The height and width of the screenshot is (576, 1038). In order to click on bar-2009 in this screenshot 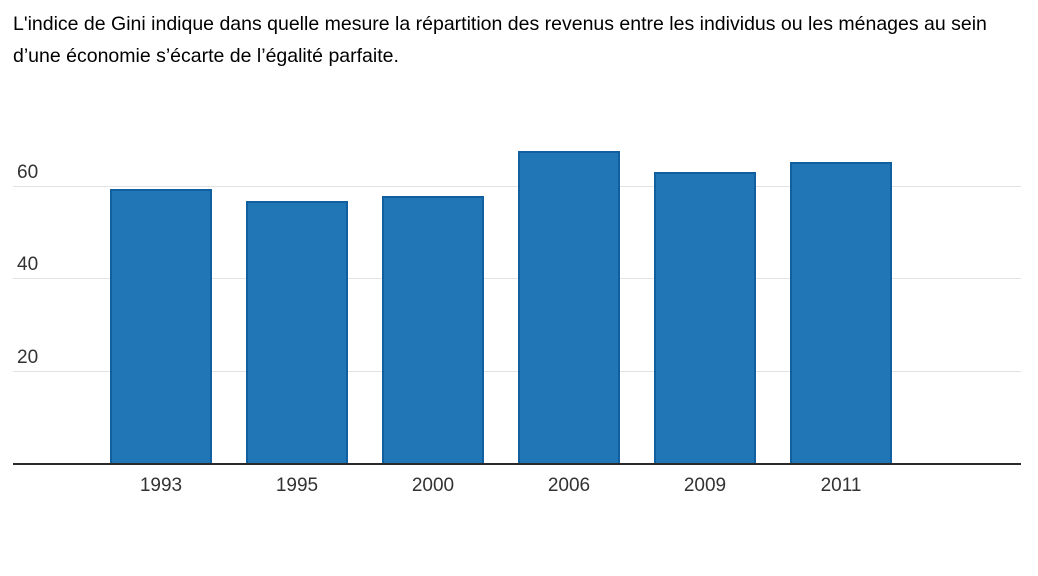, I will do `click(705, 318)`.